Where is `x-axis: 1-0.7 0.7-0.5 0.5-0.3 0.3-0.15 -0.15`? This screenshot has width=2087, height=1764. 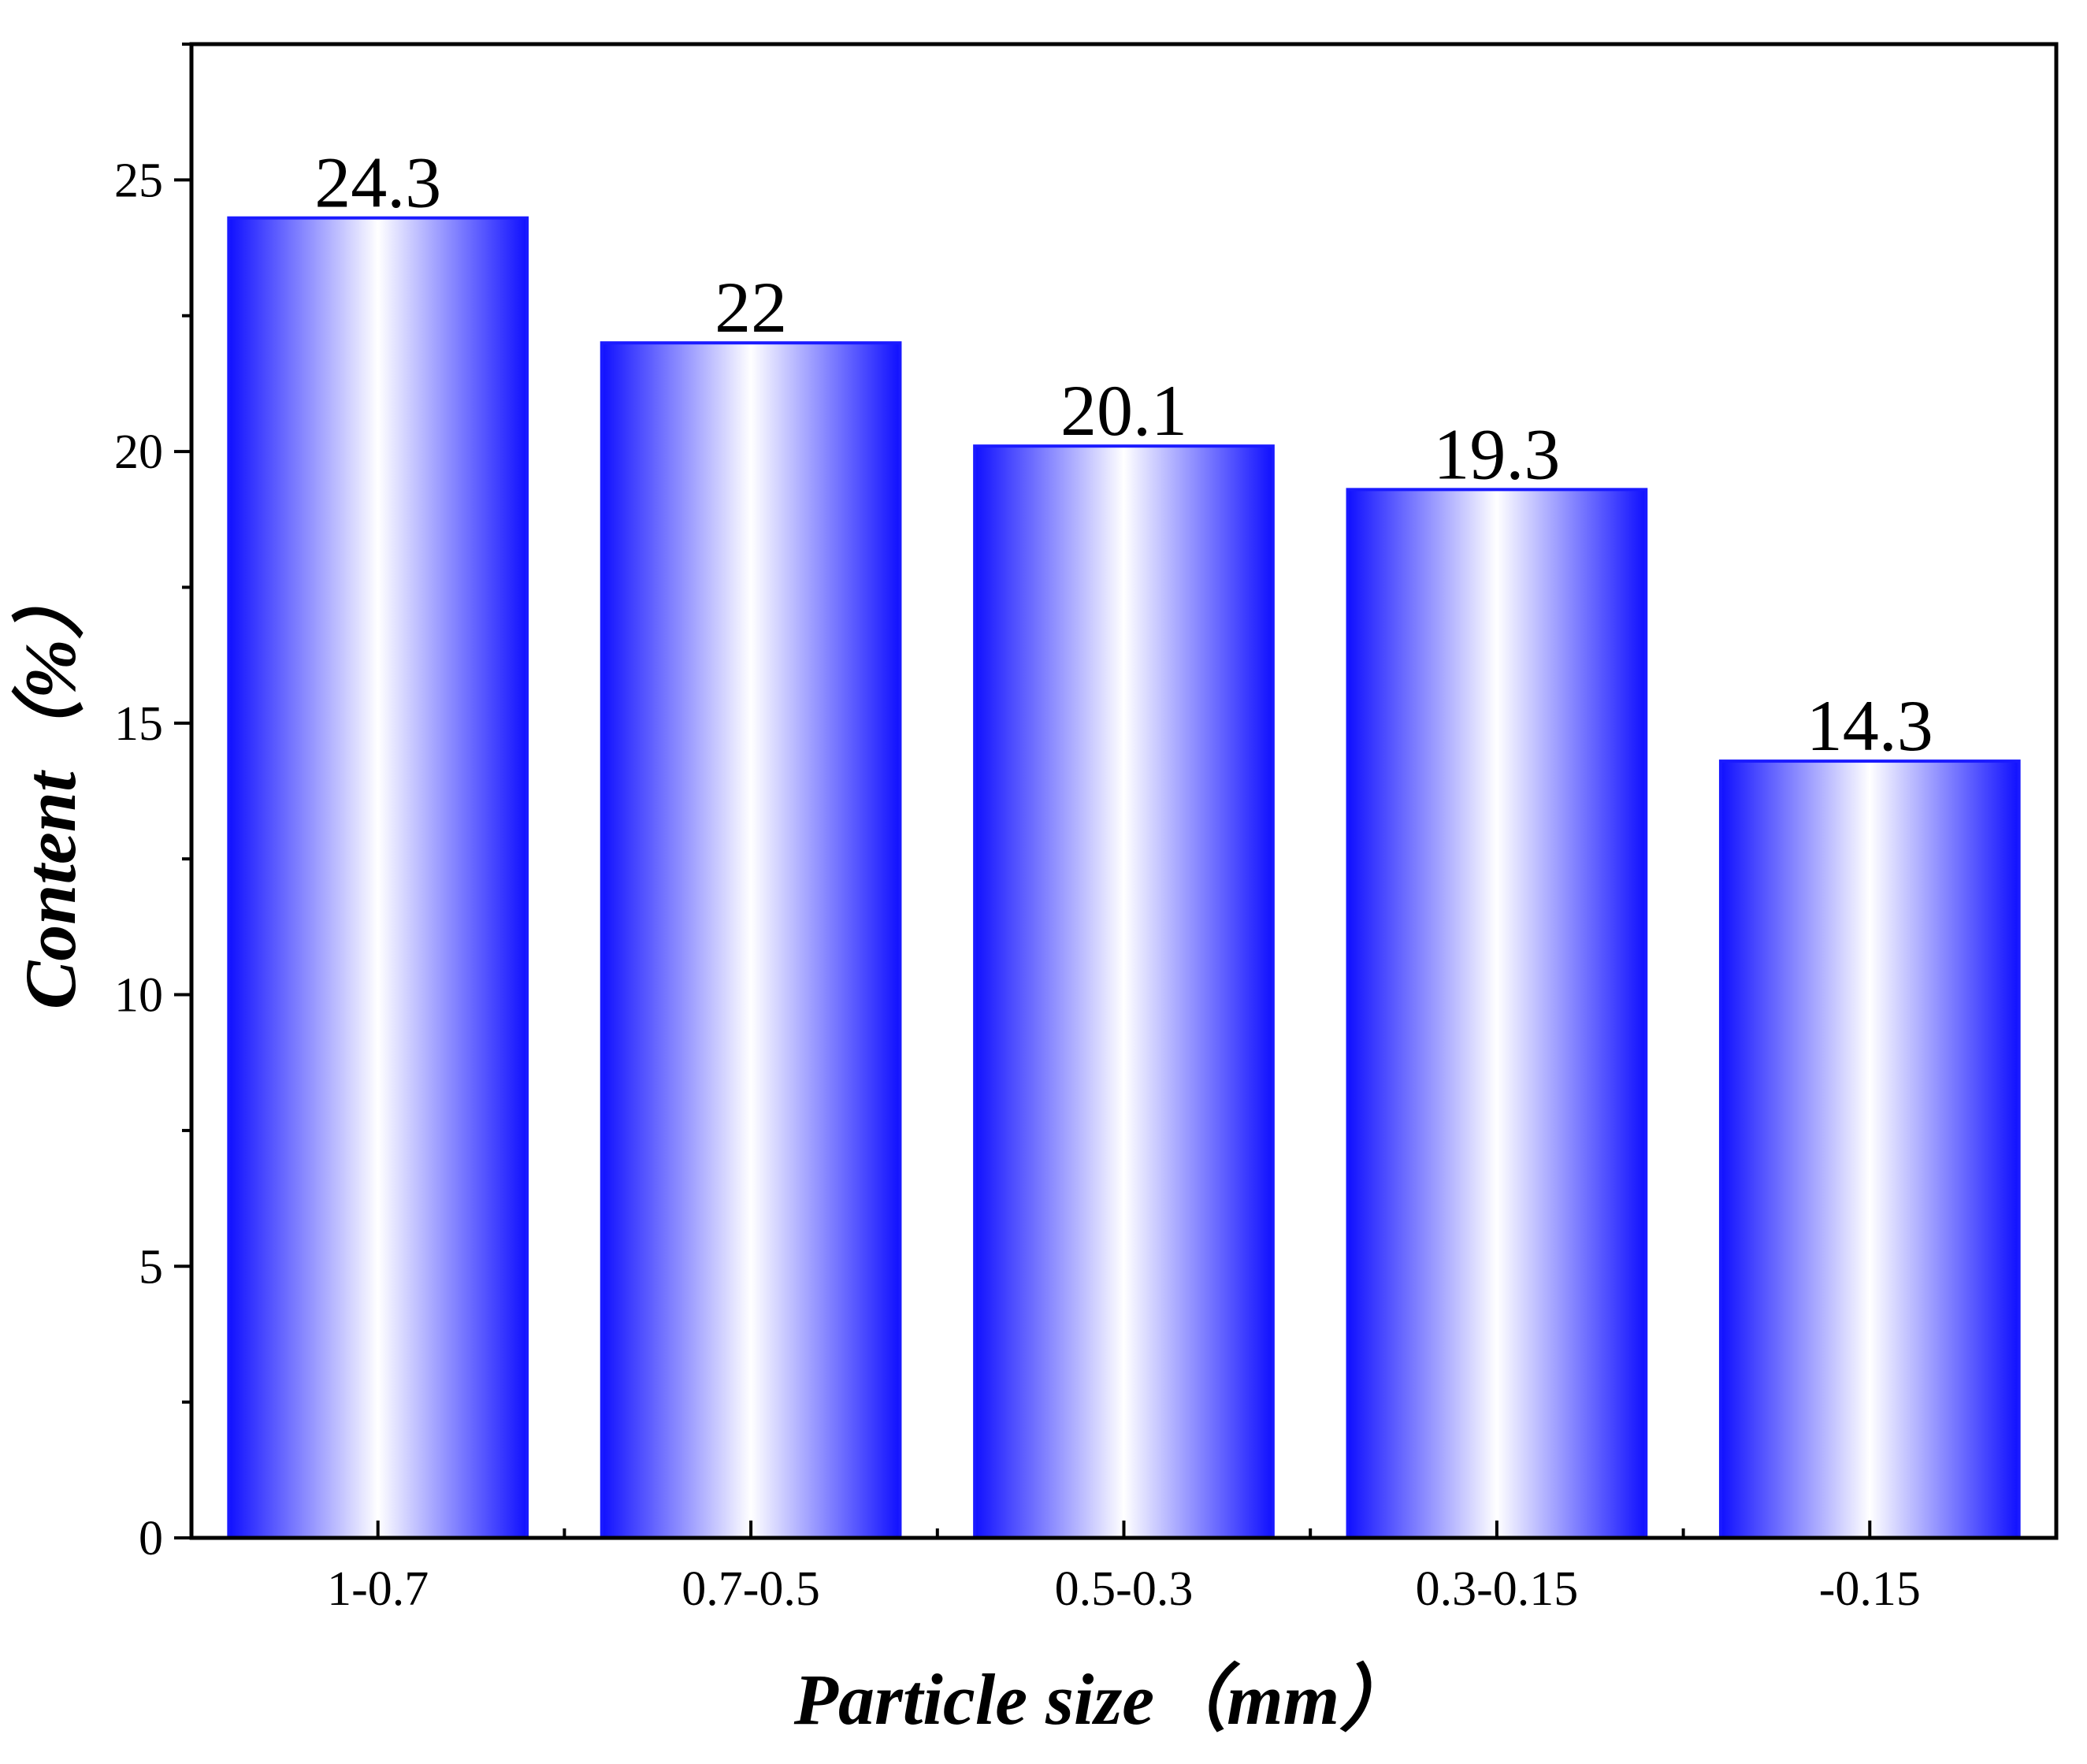
x-axis: 1-0.7 0.7-0.5 0.5-0.3 0.3-0.15 -0.15 is located at coordinates (1124, 1568).